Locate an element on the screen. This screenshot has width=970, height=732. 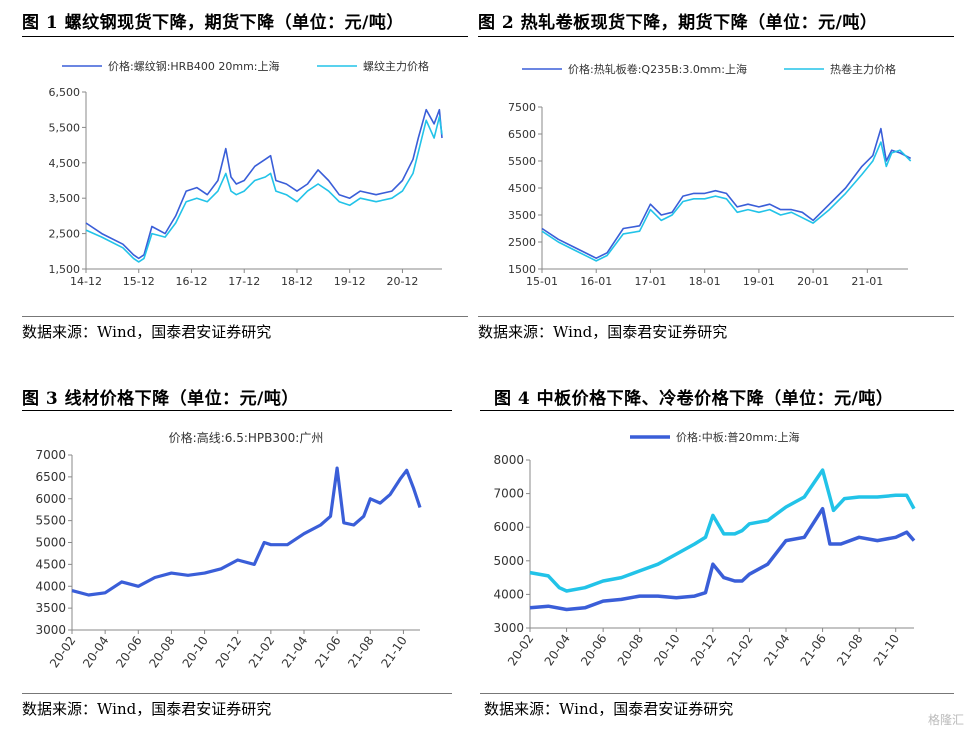
x-tick-label: 20-01 is located at coordinates (813, 281).